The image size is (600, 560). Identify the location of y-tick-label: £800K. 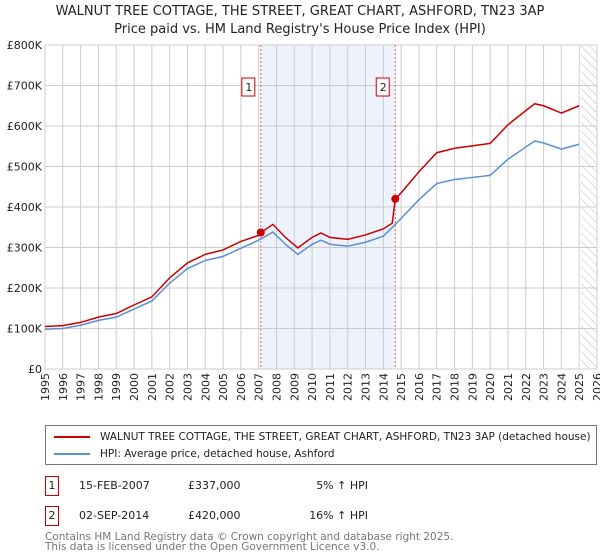
(25, 45).